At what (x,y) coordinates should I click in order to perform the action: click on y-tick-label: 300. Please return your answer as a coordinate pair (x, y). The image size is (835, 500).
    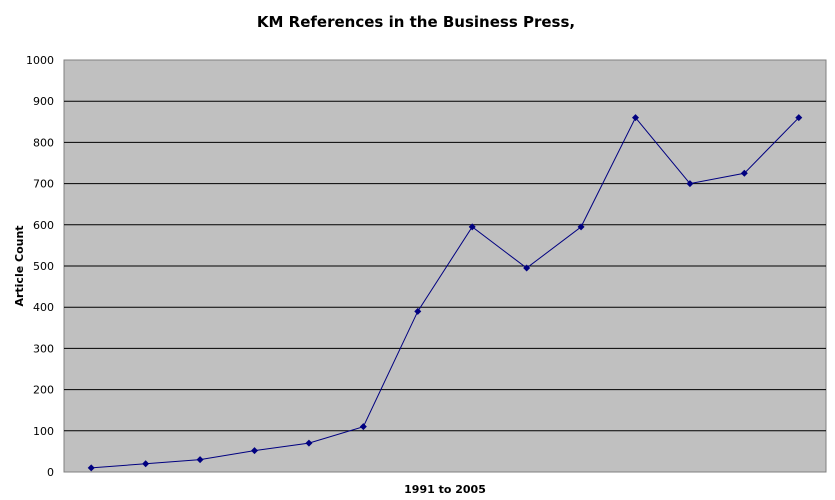
    Looking at the image, I should click on (43, 348).